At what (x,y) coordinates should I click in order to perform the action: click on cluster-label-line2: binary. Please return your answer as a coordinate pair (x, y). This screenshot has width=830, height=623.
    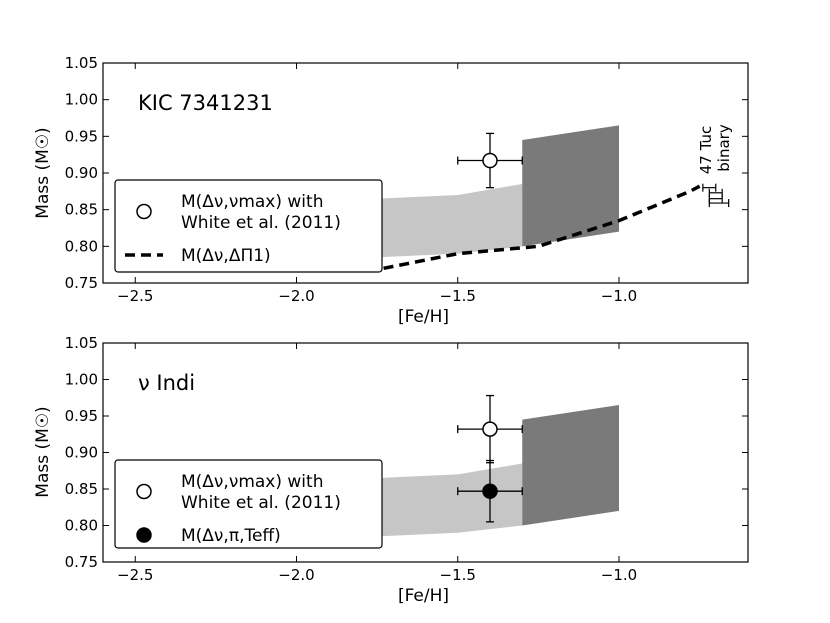
    Looking at the image, I should click on (724, 148).